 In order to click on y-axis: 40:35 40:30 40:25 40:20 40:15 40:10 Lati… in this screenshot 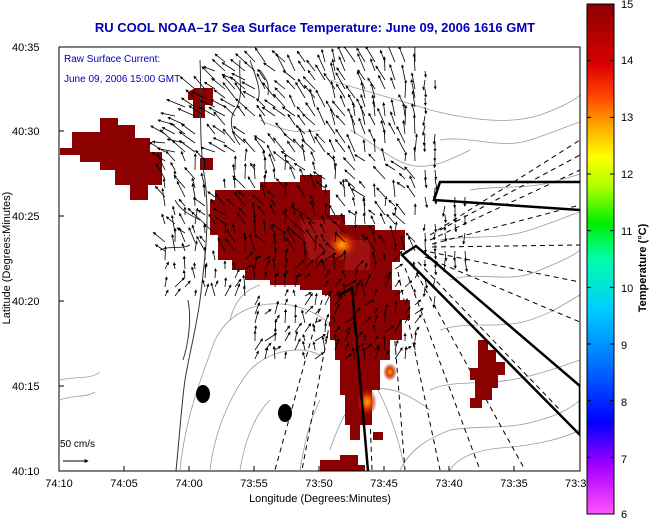, I will do `click(32, 260)`.